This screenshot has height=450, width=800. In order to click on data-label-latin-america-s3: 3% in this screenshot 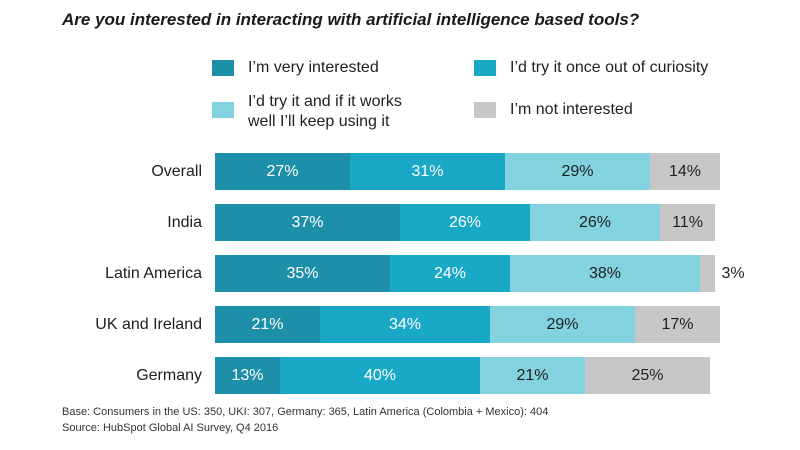, I will do `click(732, 273)`.